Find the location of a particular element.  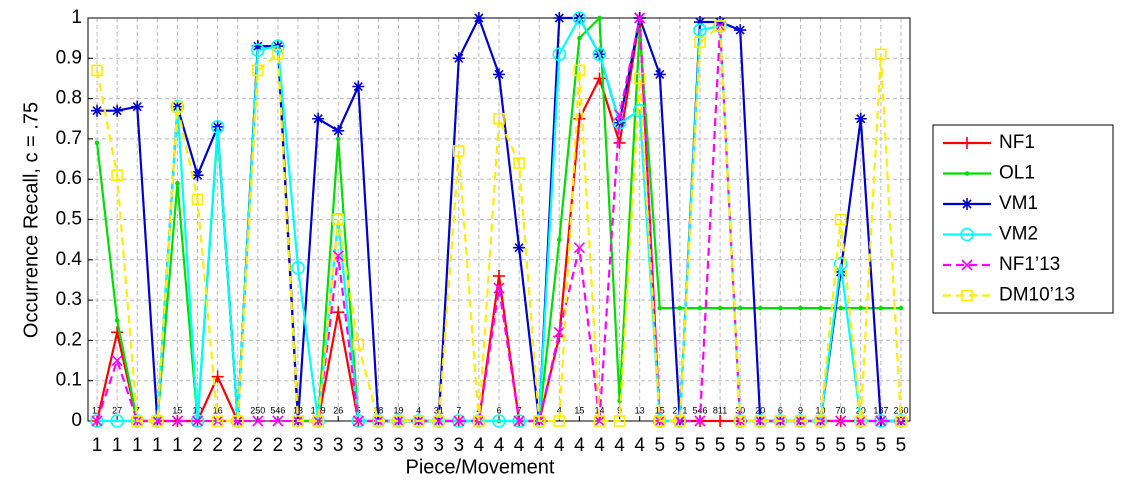

x-tick-label: 1 is located at coordinates (117, 445).